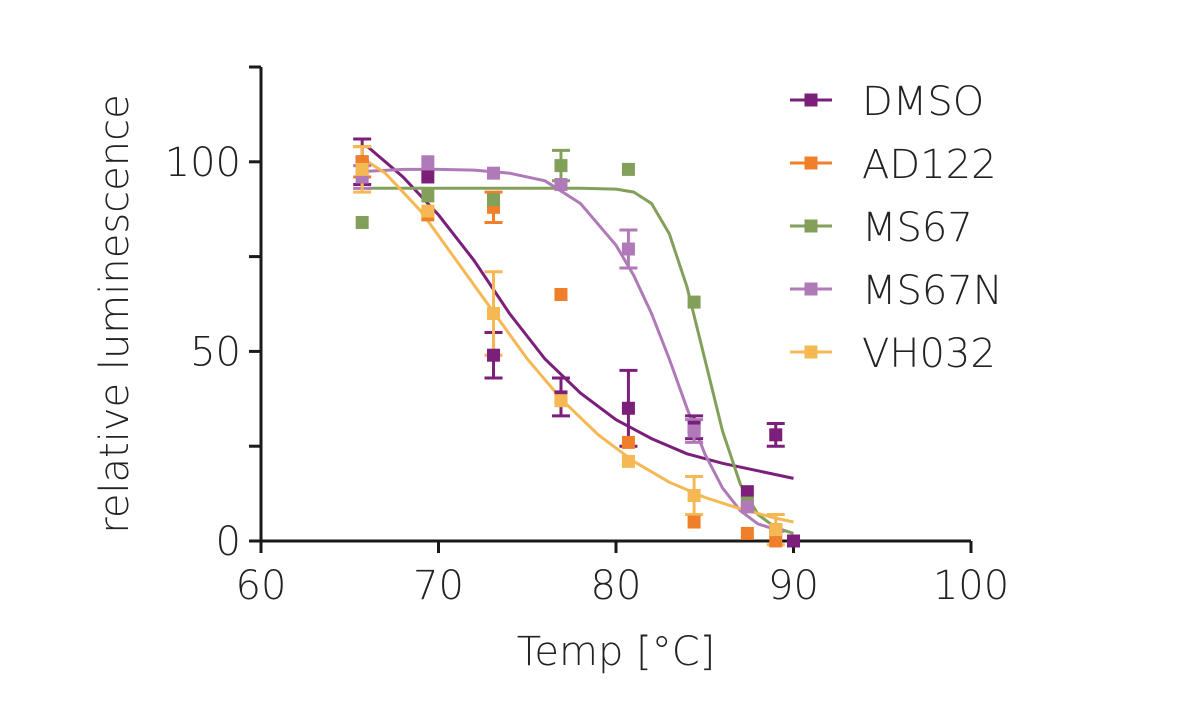 The image size is (1200, 715). I want to click on legend-item-dmso: DMSO, so click(887, 102).